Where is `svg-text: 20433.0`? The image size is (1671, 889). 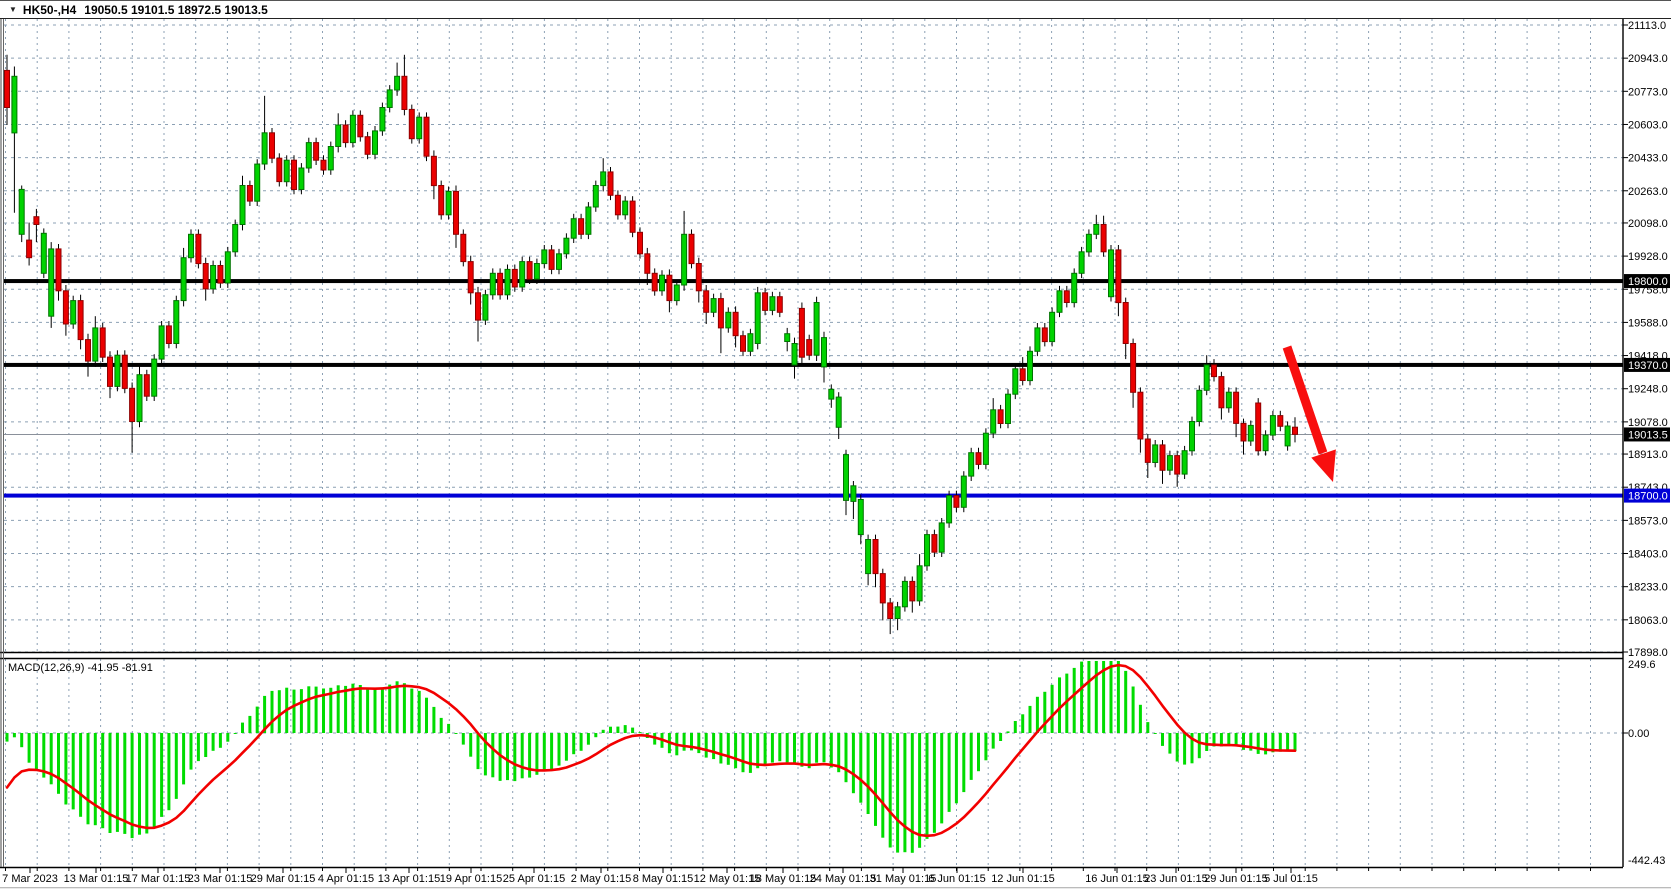 svg-text: 20433.0 is located at coordinates (1648, 159).